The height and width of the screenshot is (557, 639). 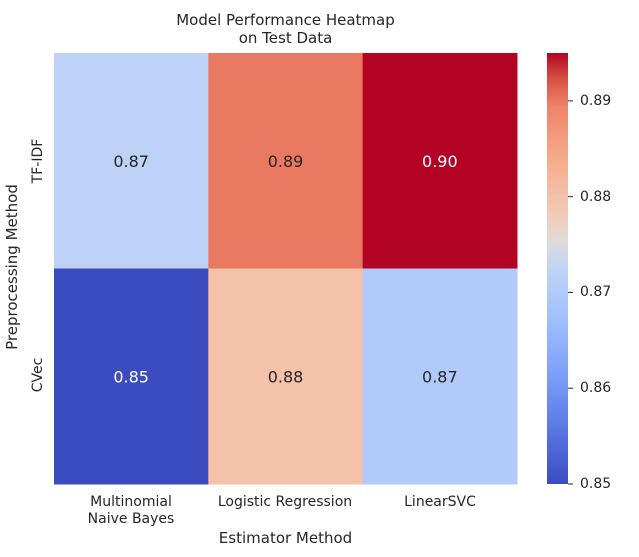 I want to click on y-tick-cvec: CVec, so click(x=38, y=375).